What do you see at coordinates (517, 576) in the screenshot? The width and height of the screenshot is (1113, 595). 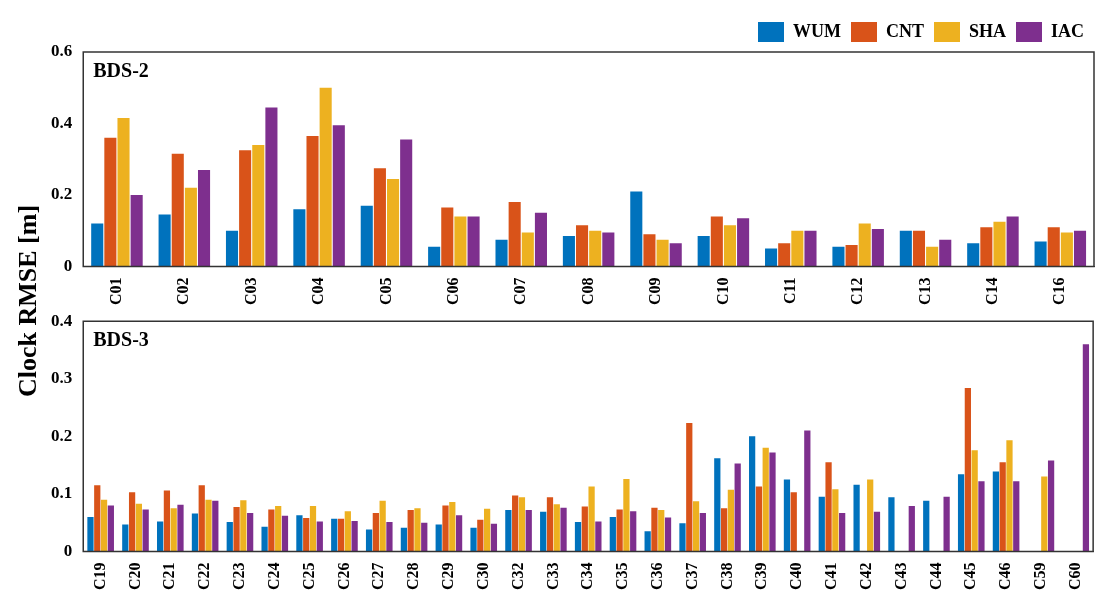 I see `x-tick-label: C32` at bounding box center [517, 576].